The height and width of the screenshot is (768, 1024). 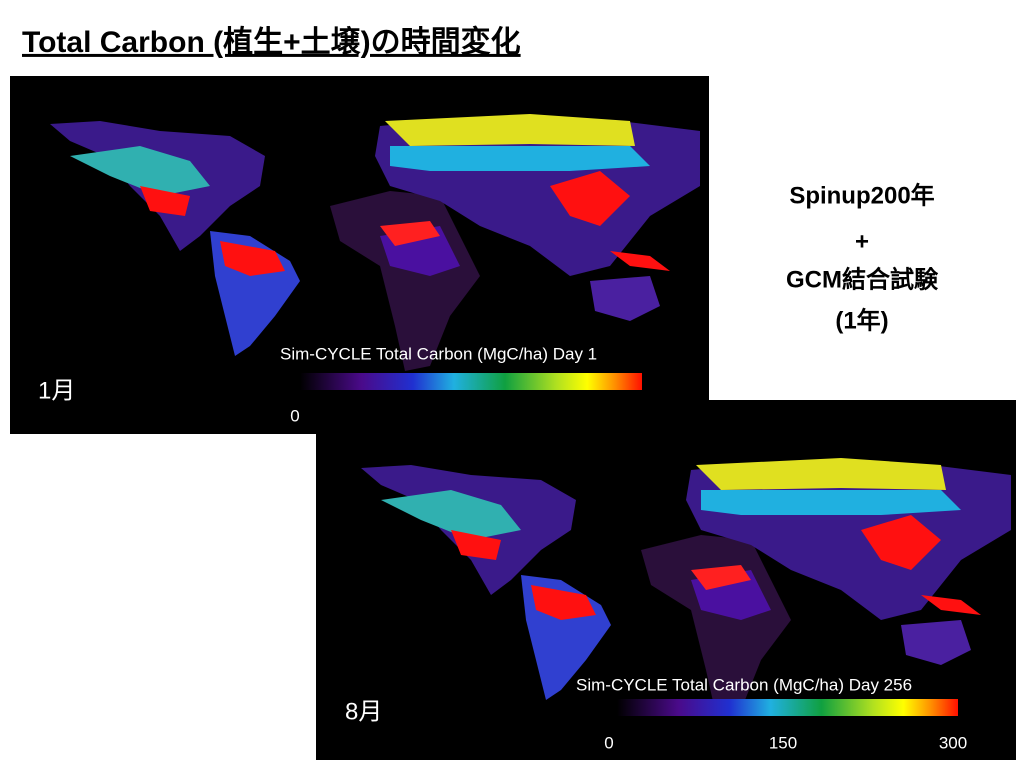 What do you see at coordinates (438, 353) in the screenshot?
I see `map-caption: Sim-CYCLE Total Carbon (MgC/ha) Day 1` at bounding box center [438, 353].